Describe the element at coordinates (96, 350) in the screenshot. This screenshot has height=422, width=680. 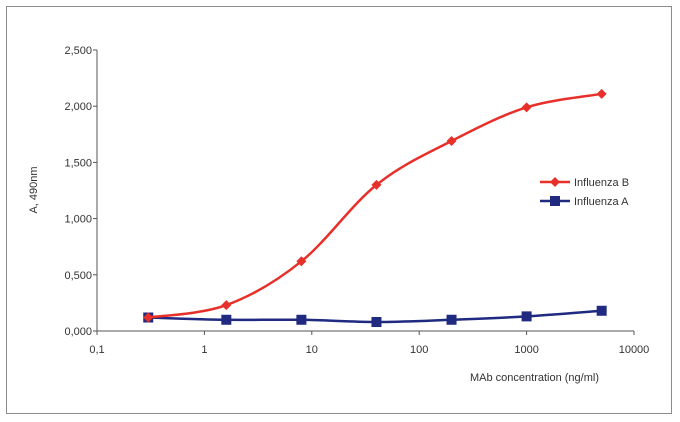
I see `x-tick-label: 0,1` at that location.